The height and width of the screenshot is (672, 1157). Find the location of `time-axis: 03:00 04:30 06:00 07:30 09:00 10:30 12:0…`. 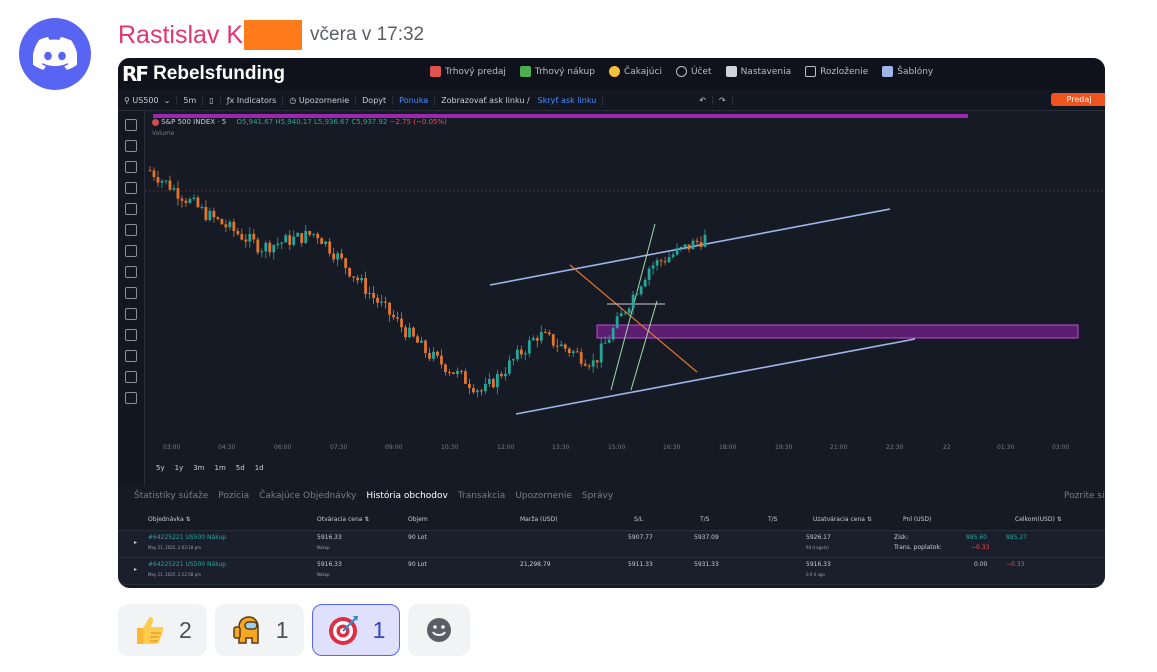

time-axis: 03:00 04:30 06:00 07:30 09:00 10:30 12:0… is located at coordinates (625, 448).